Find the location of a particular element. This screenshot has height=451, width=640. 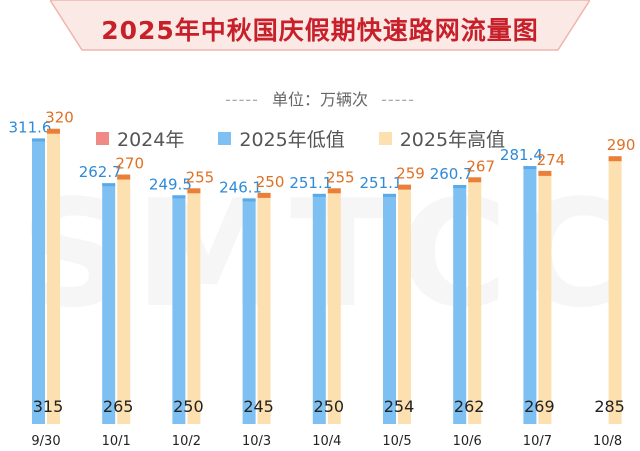

x-tick-label: 10/4 is located at coordinates (326, 441).